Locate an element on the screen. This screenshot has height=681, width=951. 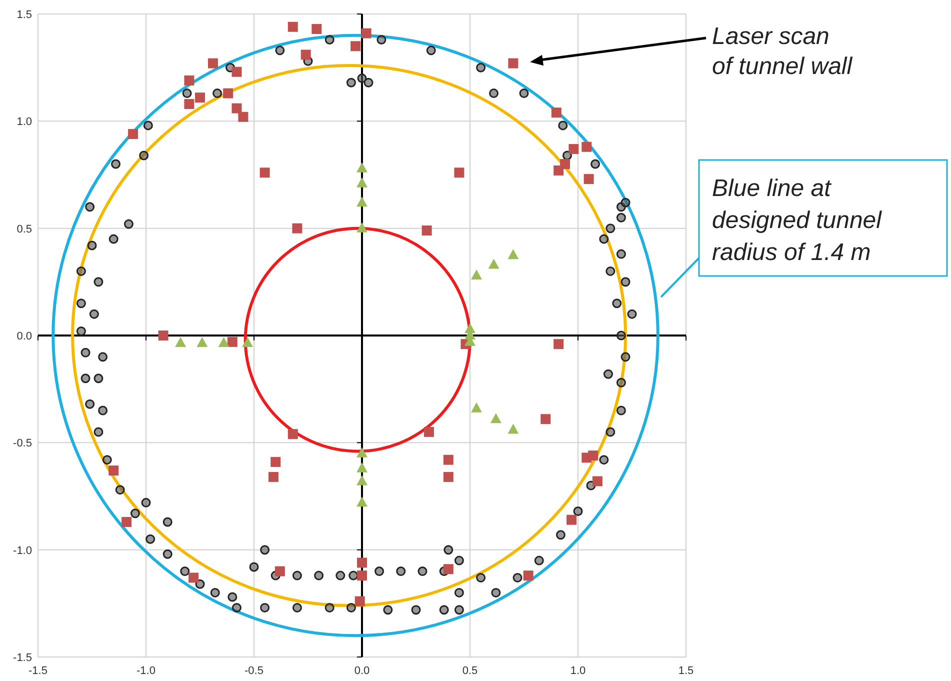
y-tick-label: 1.5 is located at coordinates (24, 15).